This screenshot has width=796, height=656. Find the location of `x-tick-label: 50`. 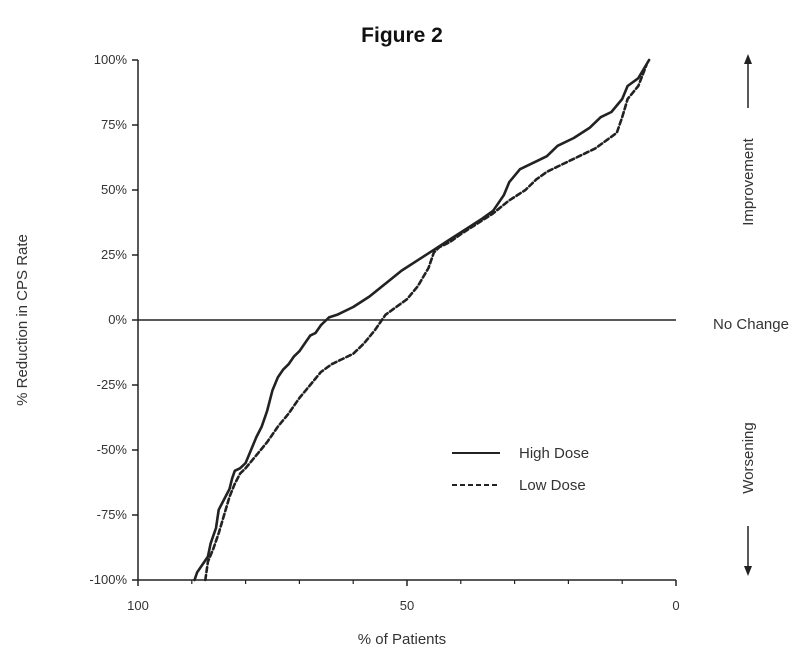

x-tick-label: 50 is located at coordinates (407, 605).